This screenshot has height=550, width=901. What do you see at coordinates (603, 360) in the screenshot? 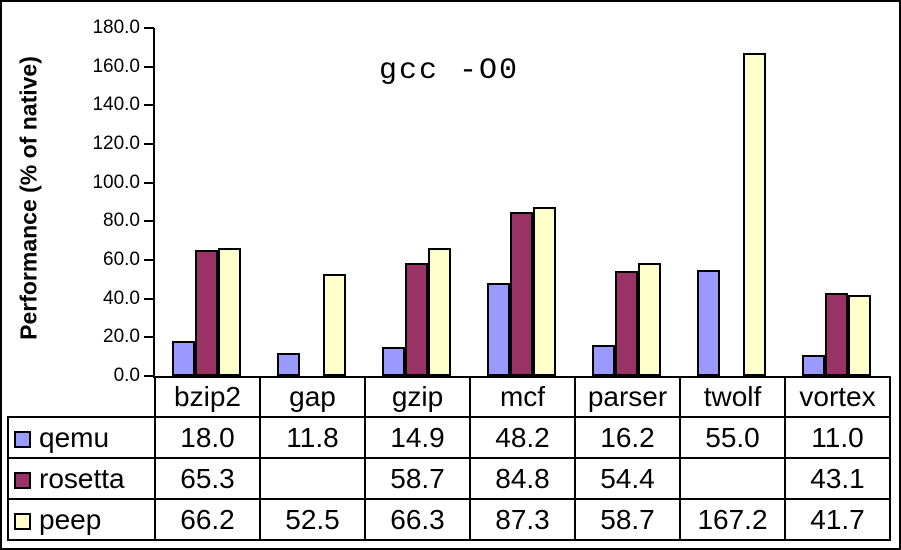
I see `bar-qemu-parser` at bounding box center [603, 360].